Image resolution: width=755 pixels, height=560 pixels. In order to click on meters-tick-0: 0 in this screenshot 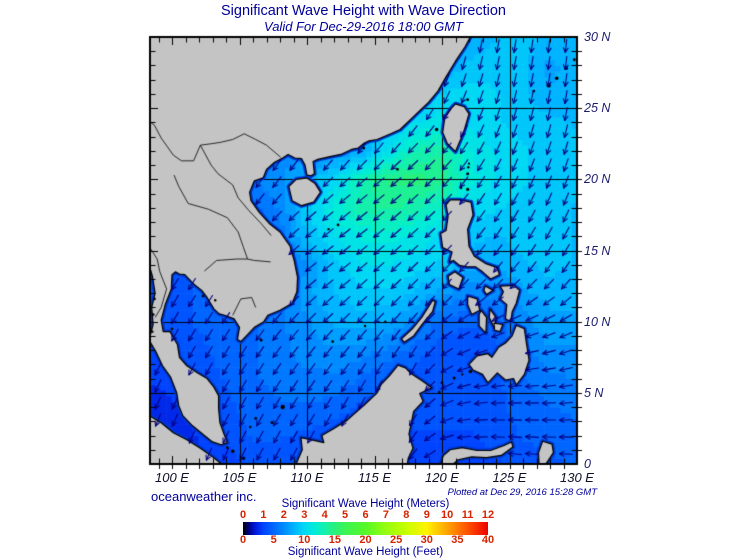, I will do `click(243, 515)`.